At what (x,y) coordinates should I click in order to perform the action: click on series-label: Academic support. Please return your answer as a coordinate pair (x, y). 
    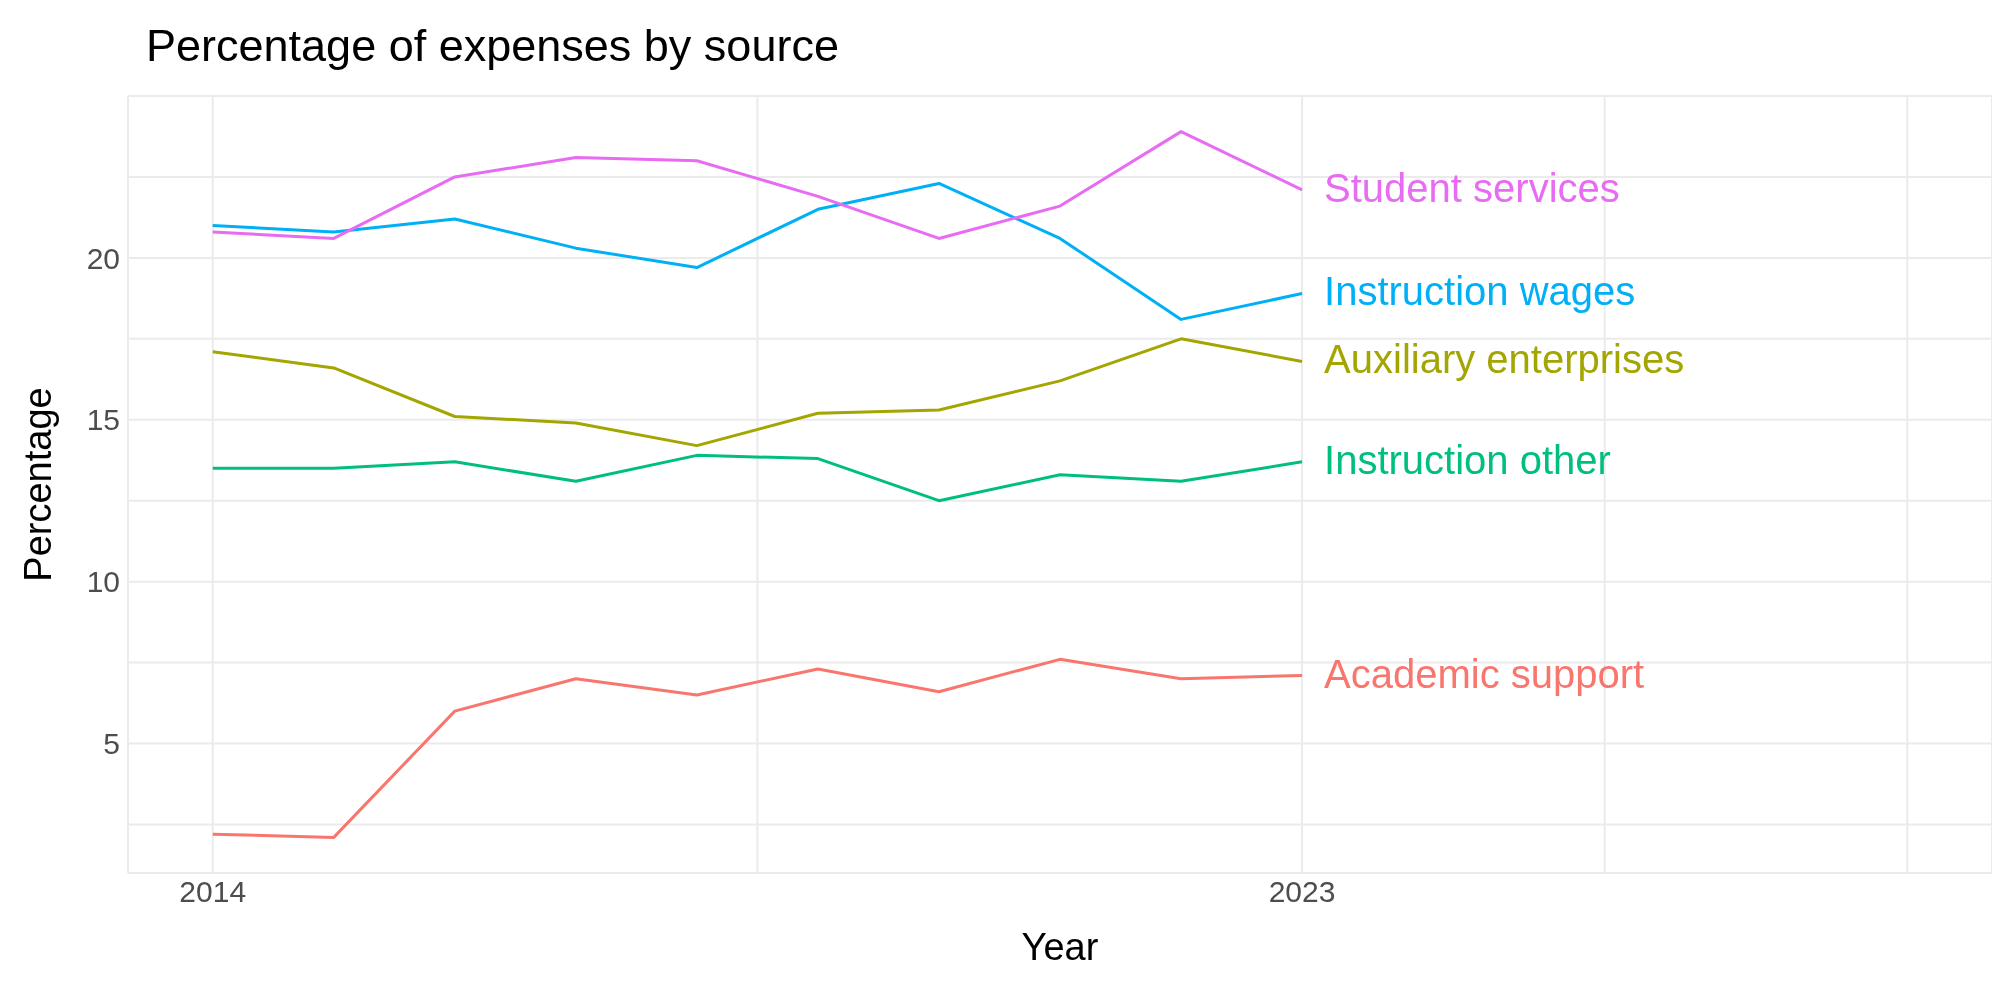
    Looking at the image, I should click on (1484, 673).